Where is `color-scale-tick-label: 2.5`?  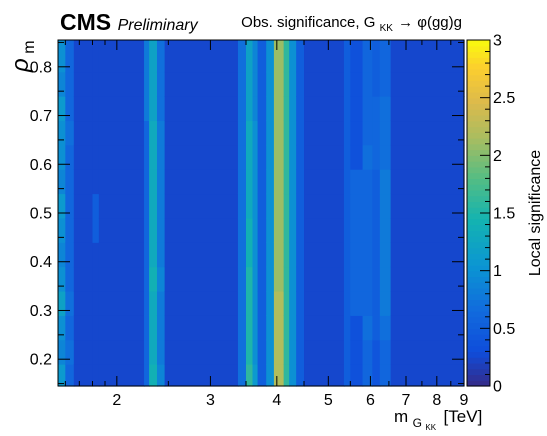
color-scale-tick-label: 2.5 is located at coordinates (504, 98).